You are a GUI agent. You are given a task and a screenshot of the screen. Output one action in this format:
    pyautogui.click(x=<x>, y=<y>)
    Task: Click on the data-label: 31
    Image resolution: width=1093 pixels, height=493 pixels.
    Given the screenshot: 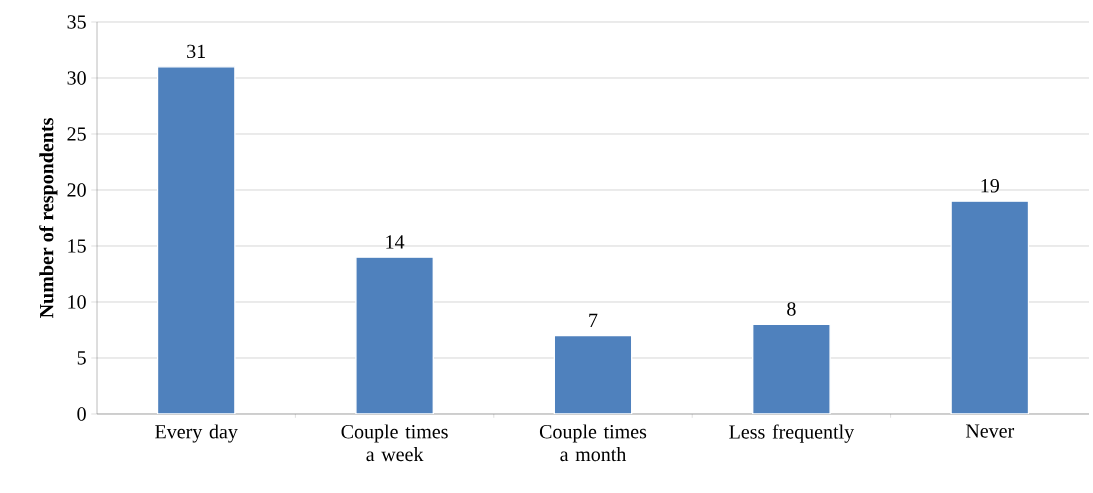 What is the action you would take?
    pyautogui.click(x=196, y=51)
    